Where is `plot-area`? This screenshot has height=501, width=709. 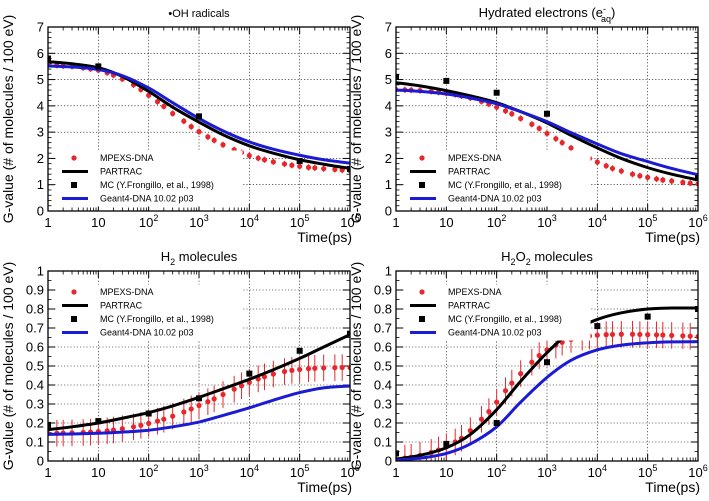
plot-area is located at coordinates (547, 383).